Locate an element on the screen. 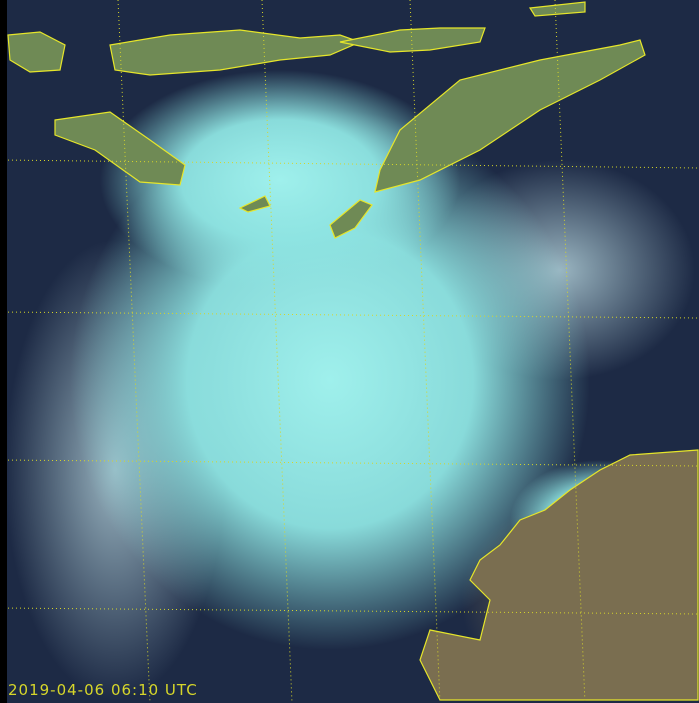 The width and height of the screenshot is (699, 703). island-sumbawa is located at coordinates (36, 52).